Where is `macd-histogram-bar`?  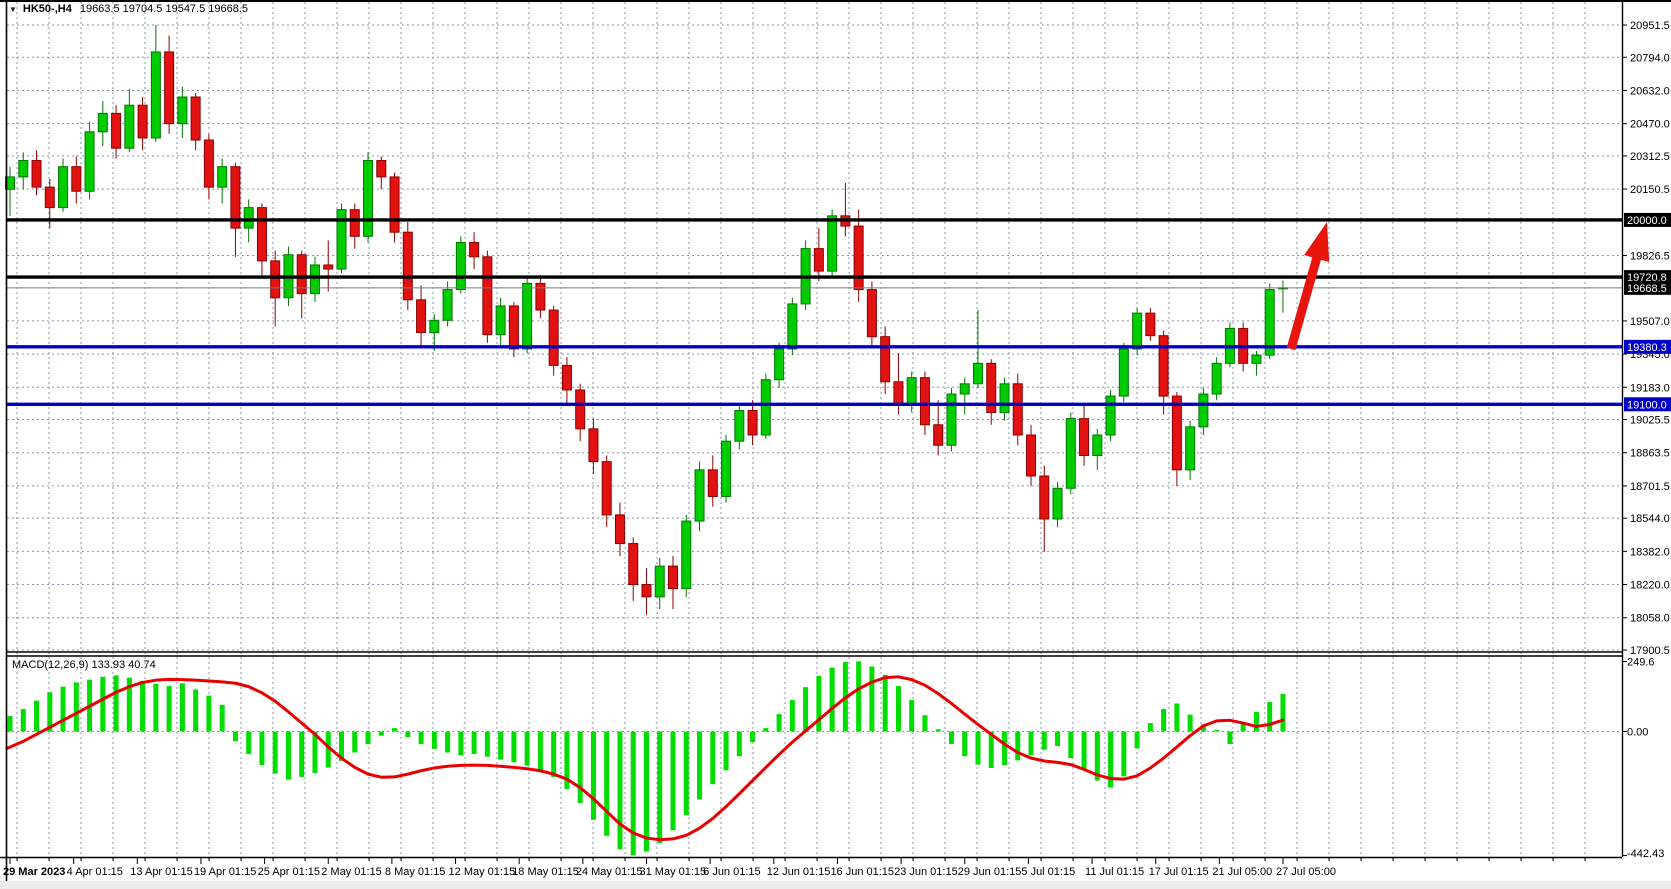 macd-histogram-bar is located at coordinates (368, 738).